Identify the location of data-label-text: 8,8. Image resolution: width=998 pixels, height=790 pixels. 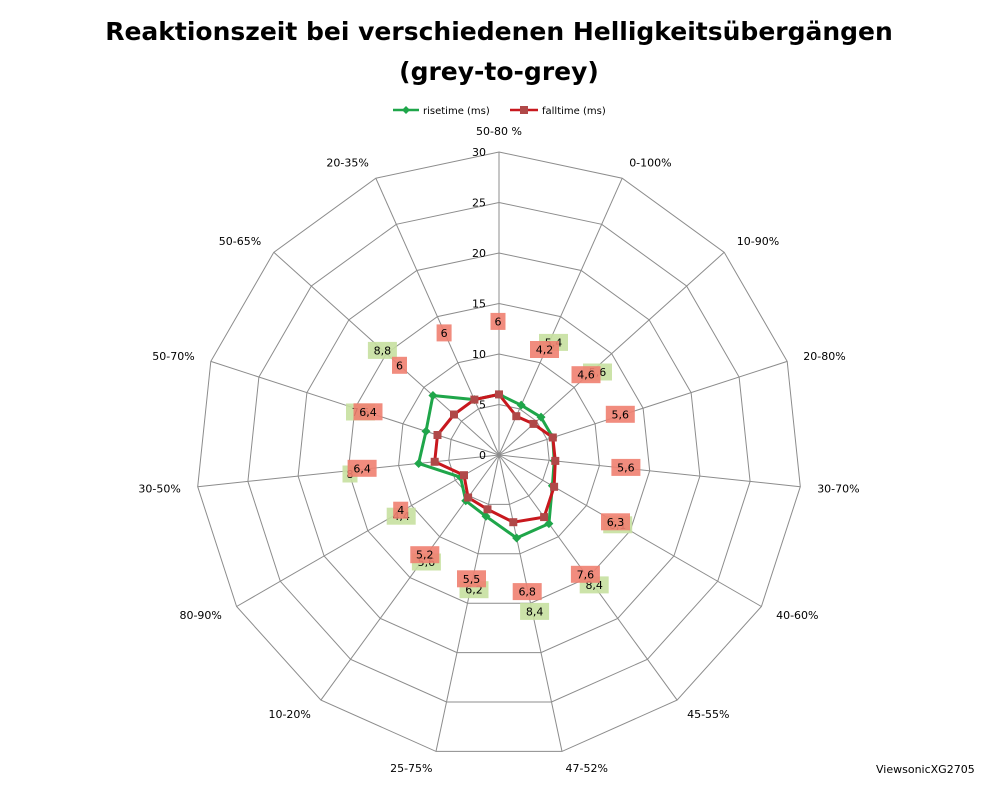
(383, 350).